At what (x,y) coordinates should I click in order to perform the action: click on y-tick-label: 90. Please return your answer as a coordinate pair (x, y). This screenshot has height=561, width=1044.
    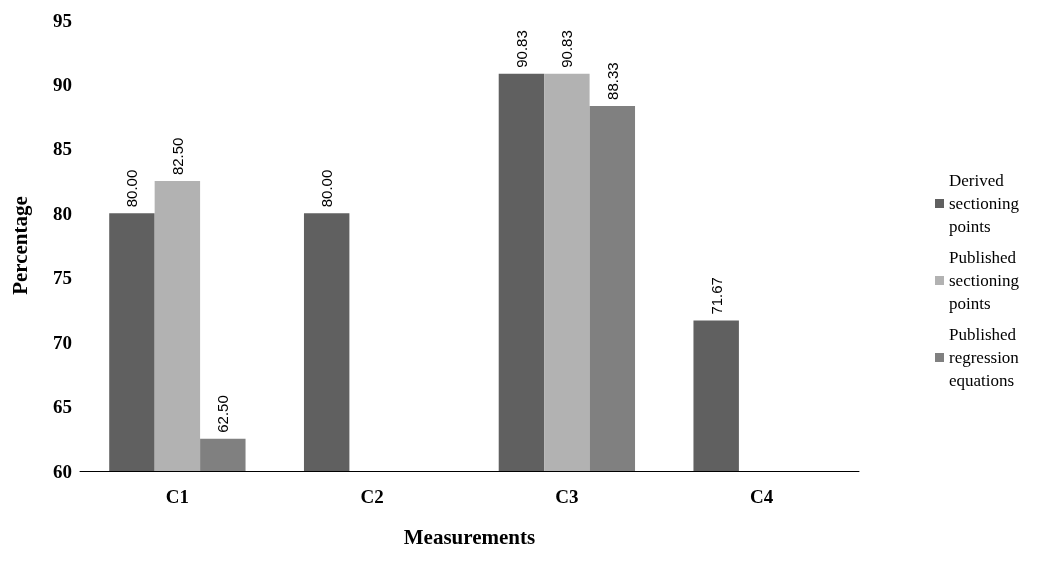
    Looking at the image, I should click on (62, 84).